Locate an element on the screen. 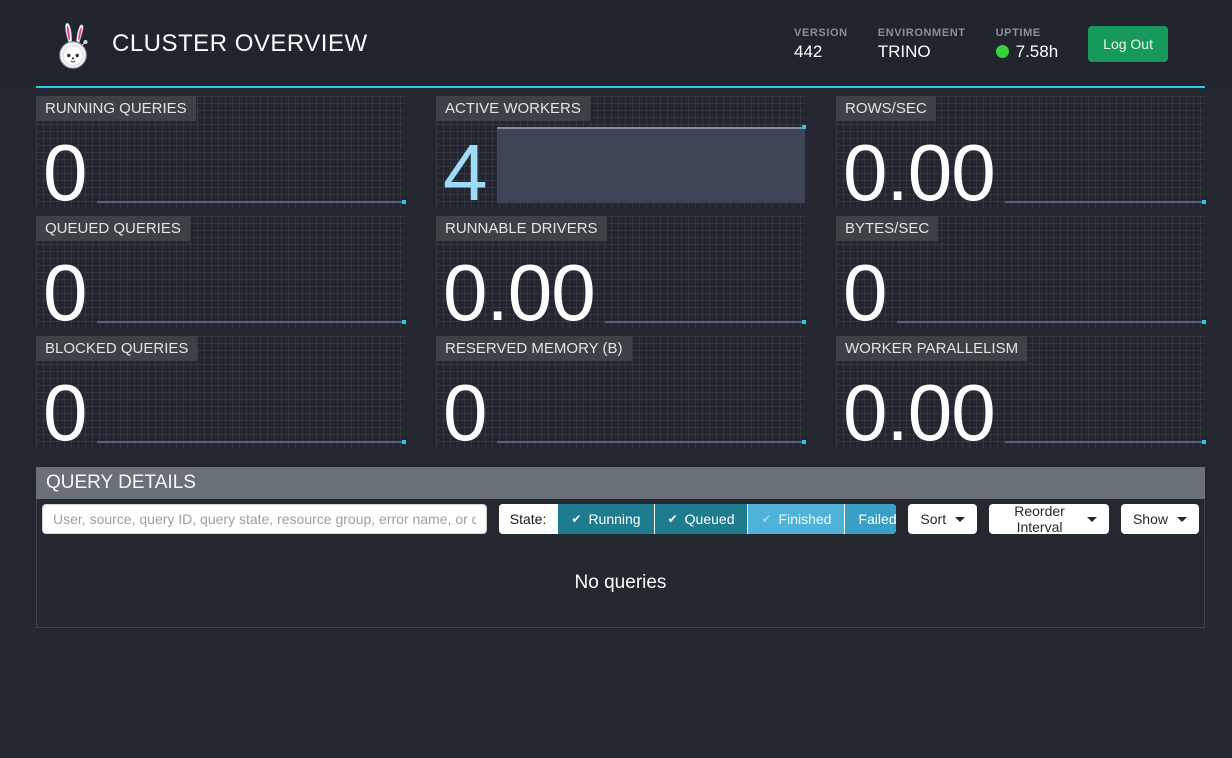  version-value: 442 is located at coordinates (808, 51).